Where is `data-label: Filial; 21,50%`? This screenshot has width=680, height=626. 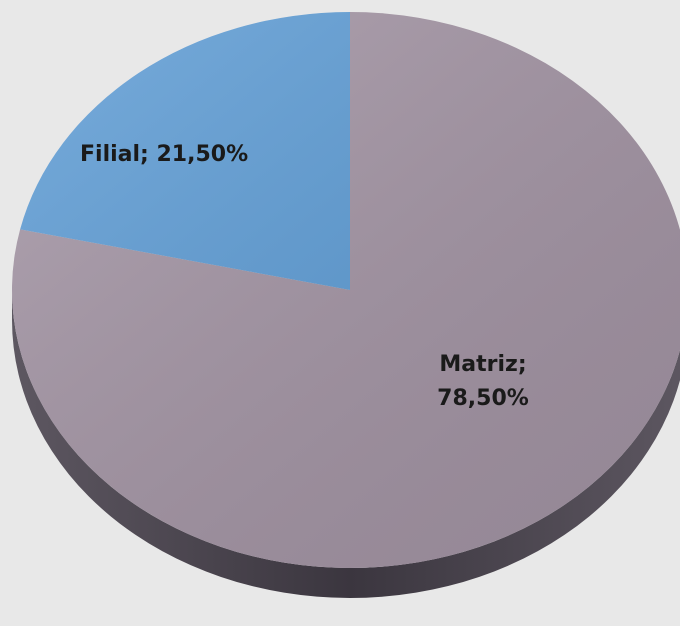
data-label: Filial; 21,50% is located at coordinates (164, 154).